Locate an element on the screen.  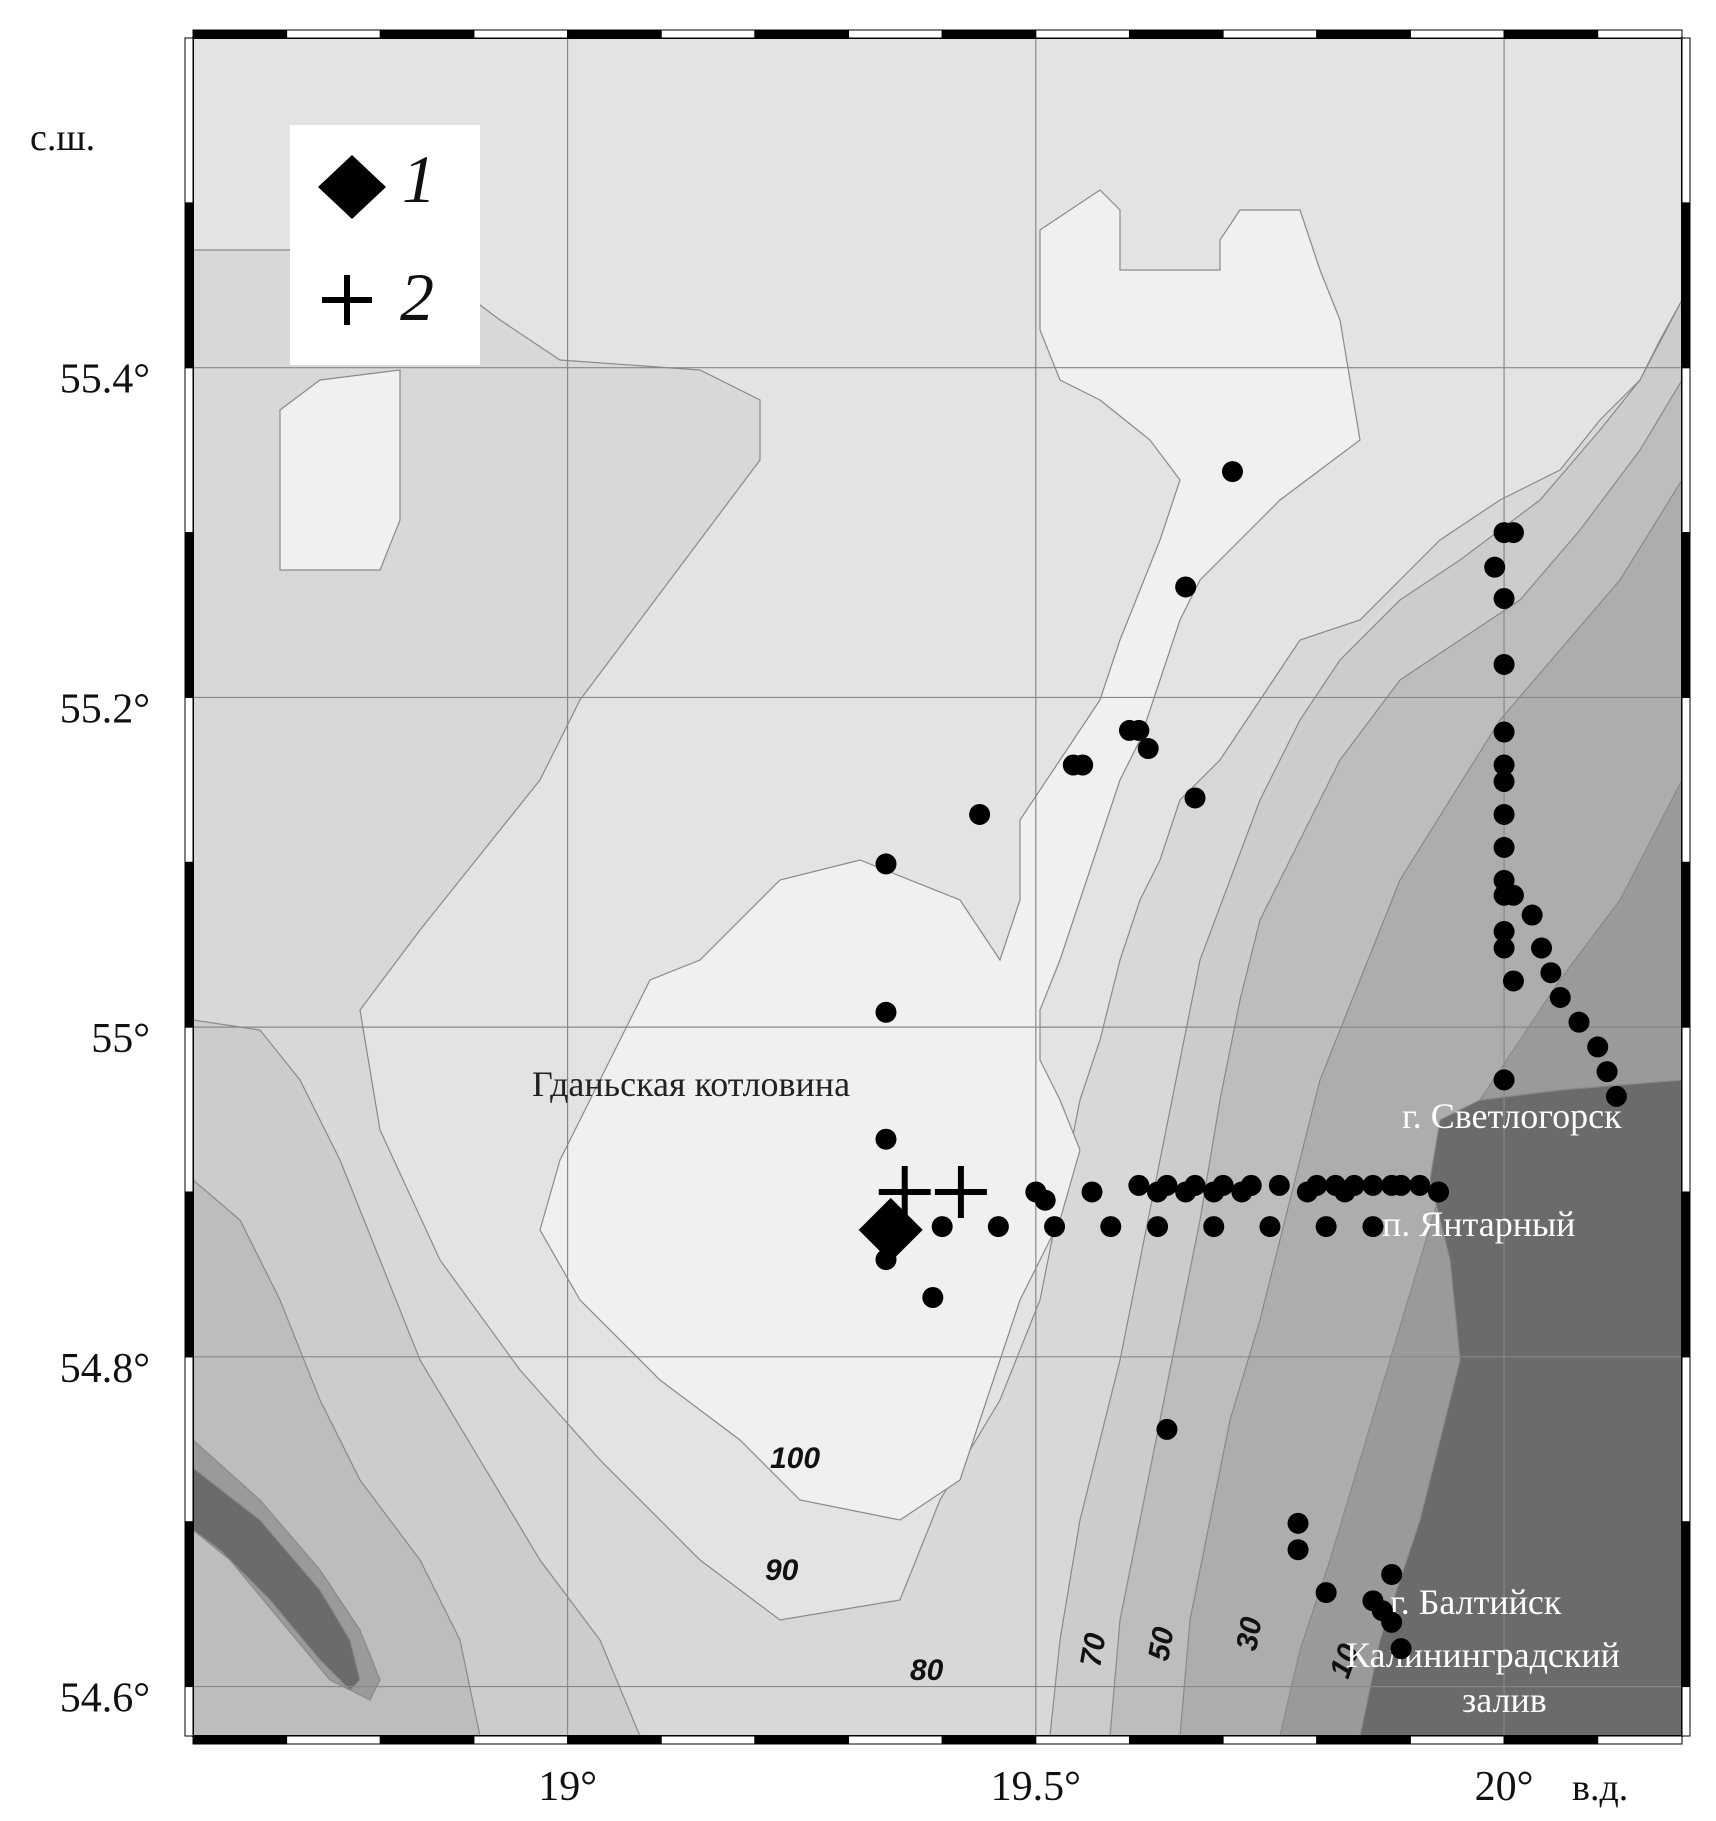
legend-label-2: 2 is located at coordinates (417, 297).